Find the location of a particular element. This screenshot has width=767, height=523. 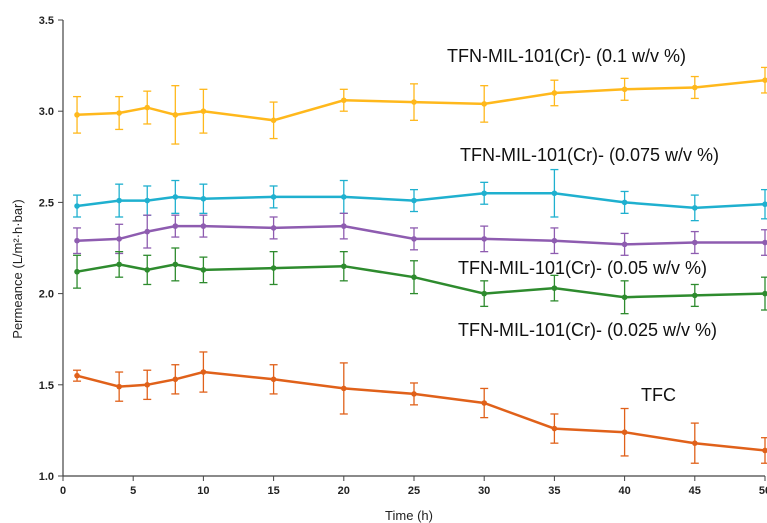

label-tfn-0-025: TFN-MIL-101(Cr)- (0.025 w/v %) is located at coordinates (587, 330).